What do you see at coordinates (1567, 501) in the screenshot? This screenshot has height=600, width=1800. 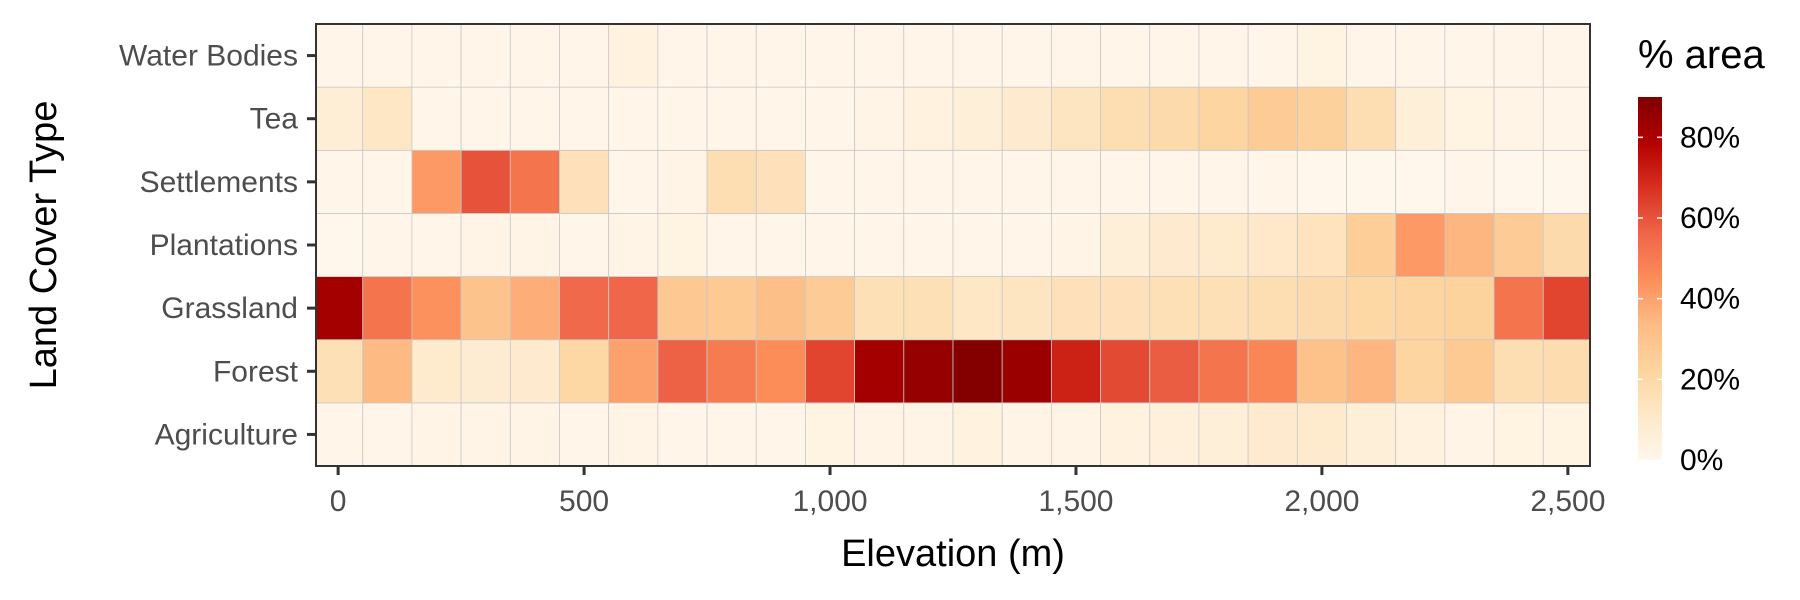 I see `x-tick-label: 2,500` at bounding box center [1567, 501].